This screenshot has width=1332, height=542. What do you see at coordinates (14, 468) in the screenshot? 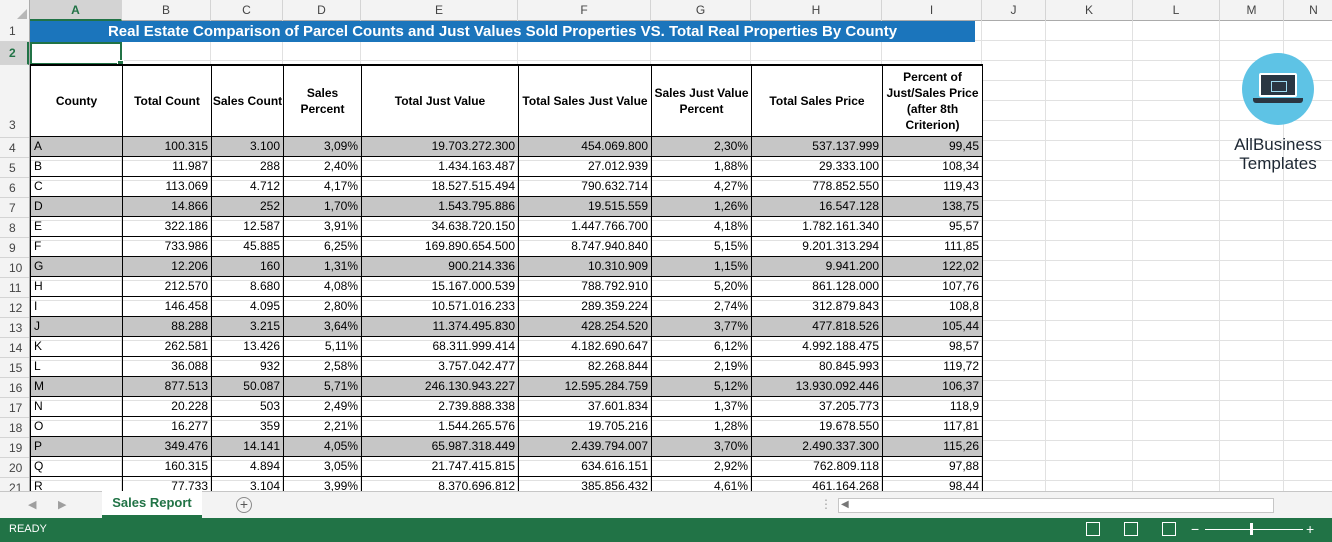
I see `row-header-20: 20` at bounding box center [14, 468].